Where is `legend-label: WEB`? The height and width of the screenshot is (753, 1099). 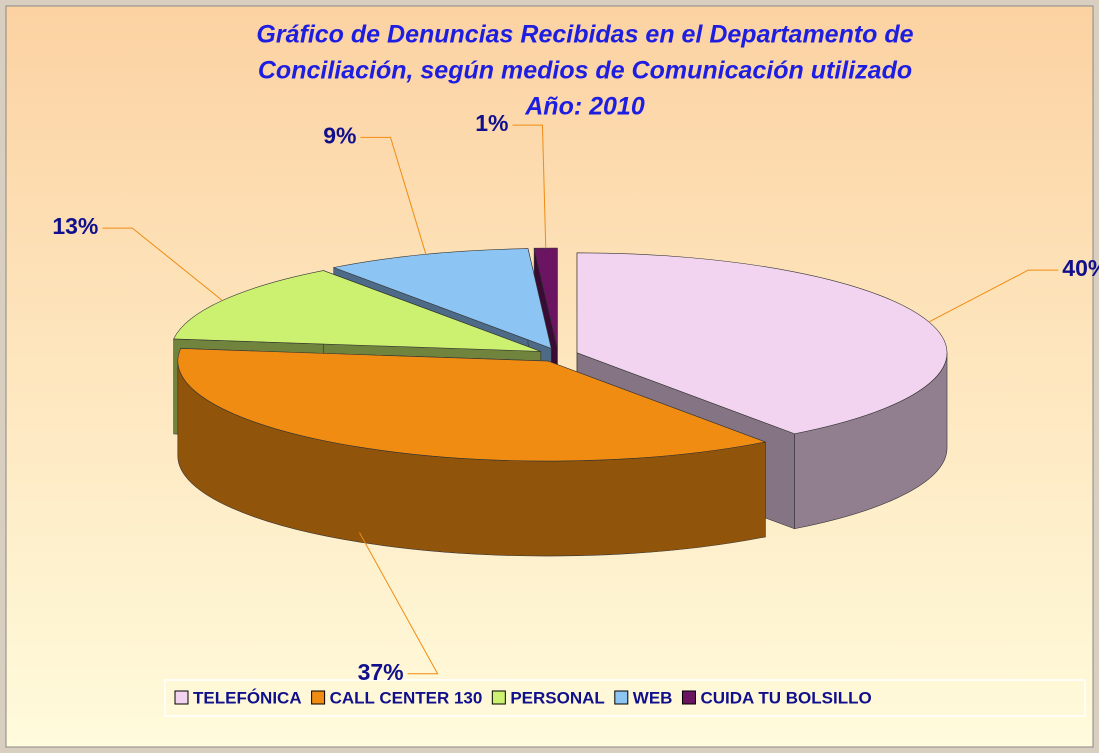 legend-label: WEB is located at coordinates (653, 697).